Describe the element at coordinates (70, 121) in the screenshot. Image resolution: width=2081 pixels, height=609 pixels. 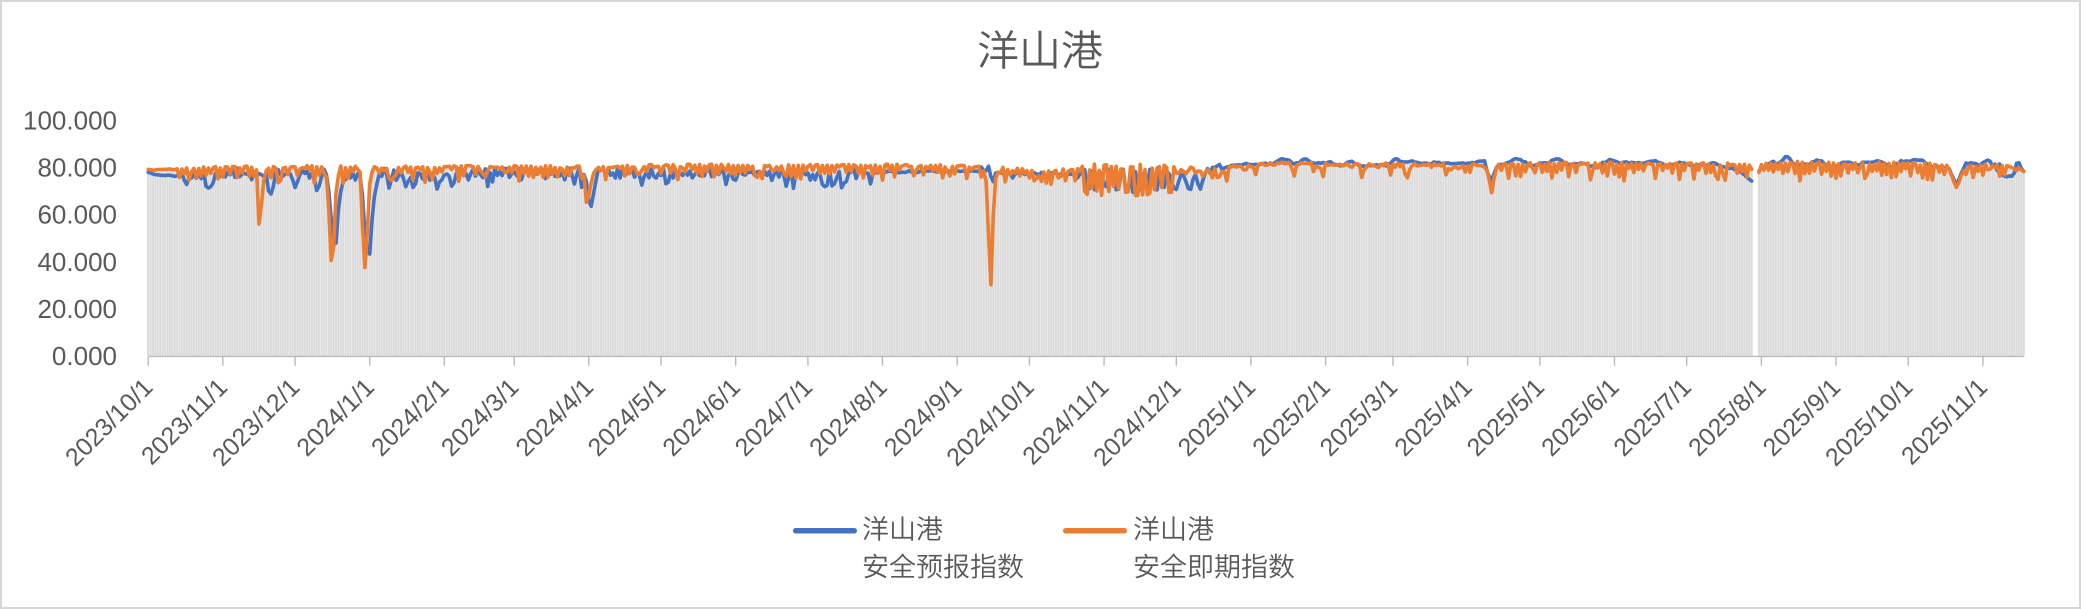
I see `svg-text: 100.000` at that location.